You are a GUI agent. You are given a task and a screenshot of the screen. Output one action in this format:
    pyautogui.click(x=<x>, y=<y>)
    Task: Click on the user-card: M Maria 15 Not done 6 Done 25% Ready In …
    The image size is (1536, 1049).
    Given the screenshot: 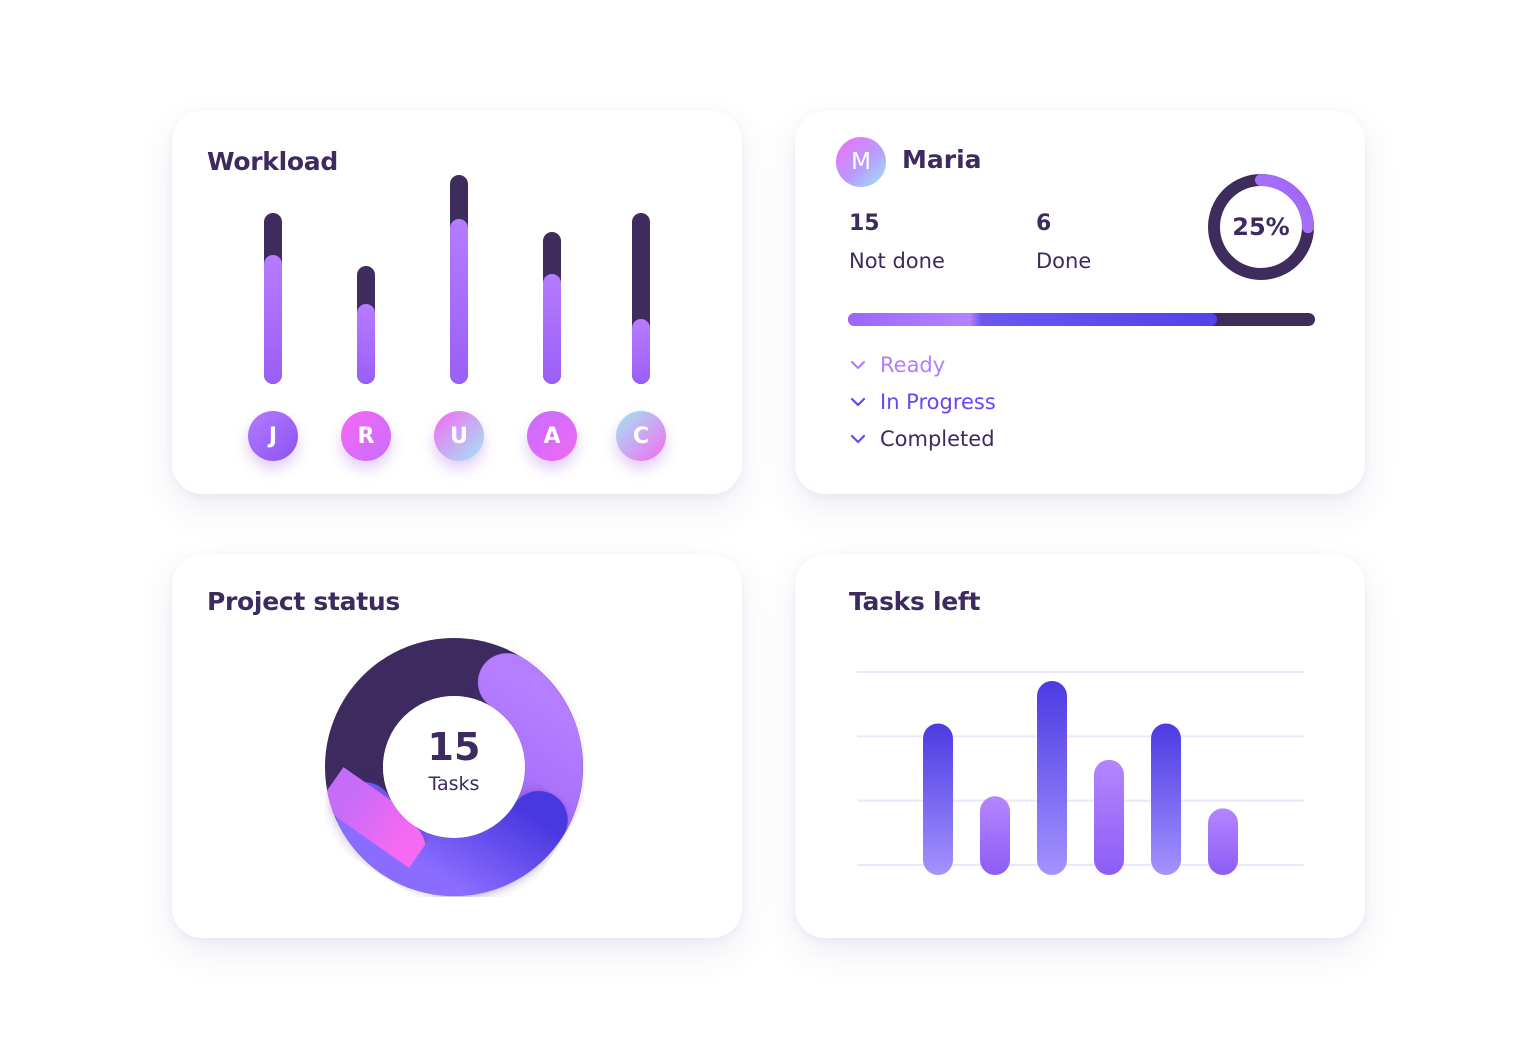 What is the action you would take?
    pyautogui.click(x=1080, y=302)
    